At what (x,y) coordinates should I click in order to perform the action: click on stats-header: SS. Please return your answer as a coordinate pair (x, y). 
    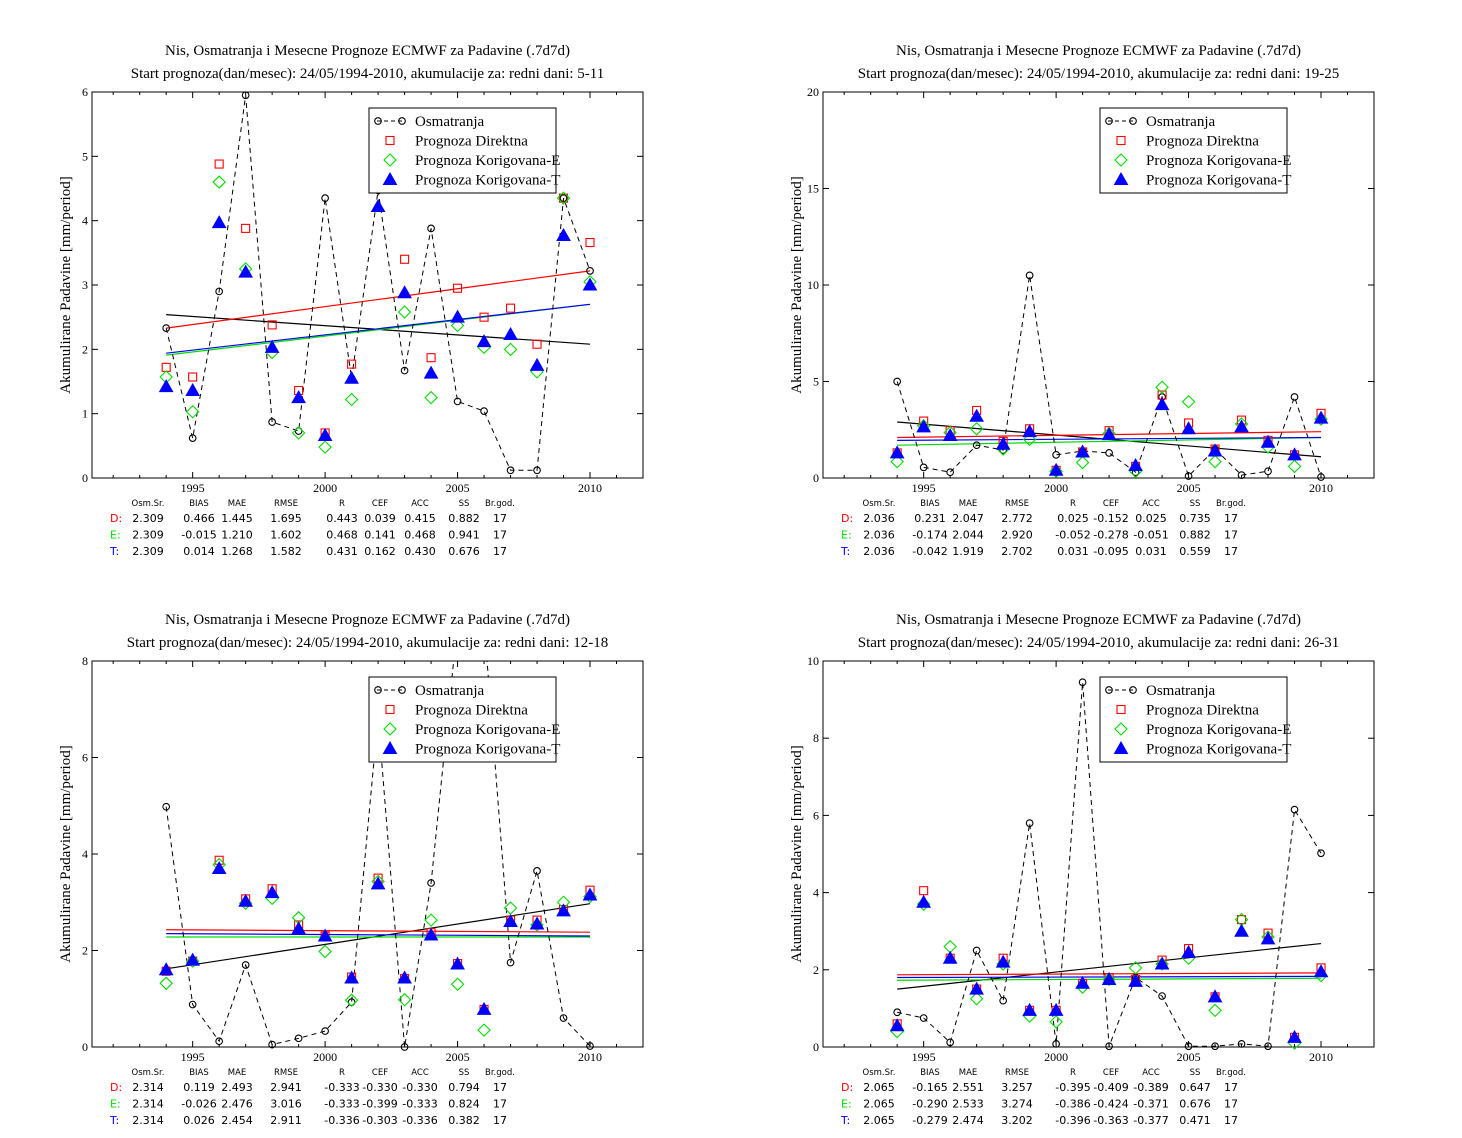
    Looking at the image, I should click on (464, 1073).